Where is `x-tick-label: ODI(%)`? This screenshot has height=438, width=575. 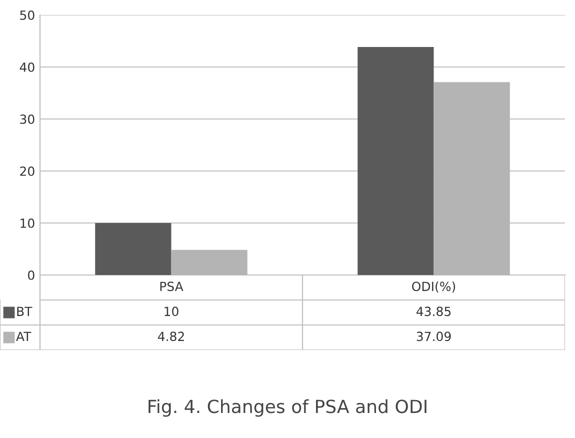
x-tick-label: ODI(%) is located at coordinates (434, 287).